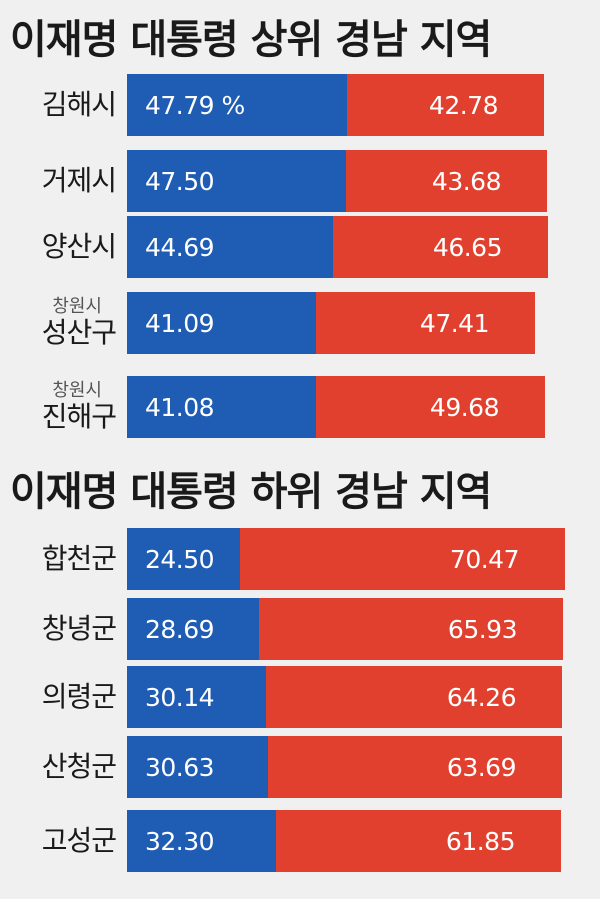 This screenshot has width=600, height=899. I want to click on row-label: 창원시 진해구, so click(62, 407).